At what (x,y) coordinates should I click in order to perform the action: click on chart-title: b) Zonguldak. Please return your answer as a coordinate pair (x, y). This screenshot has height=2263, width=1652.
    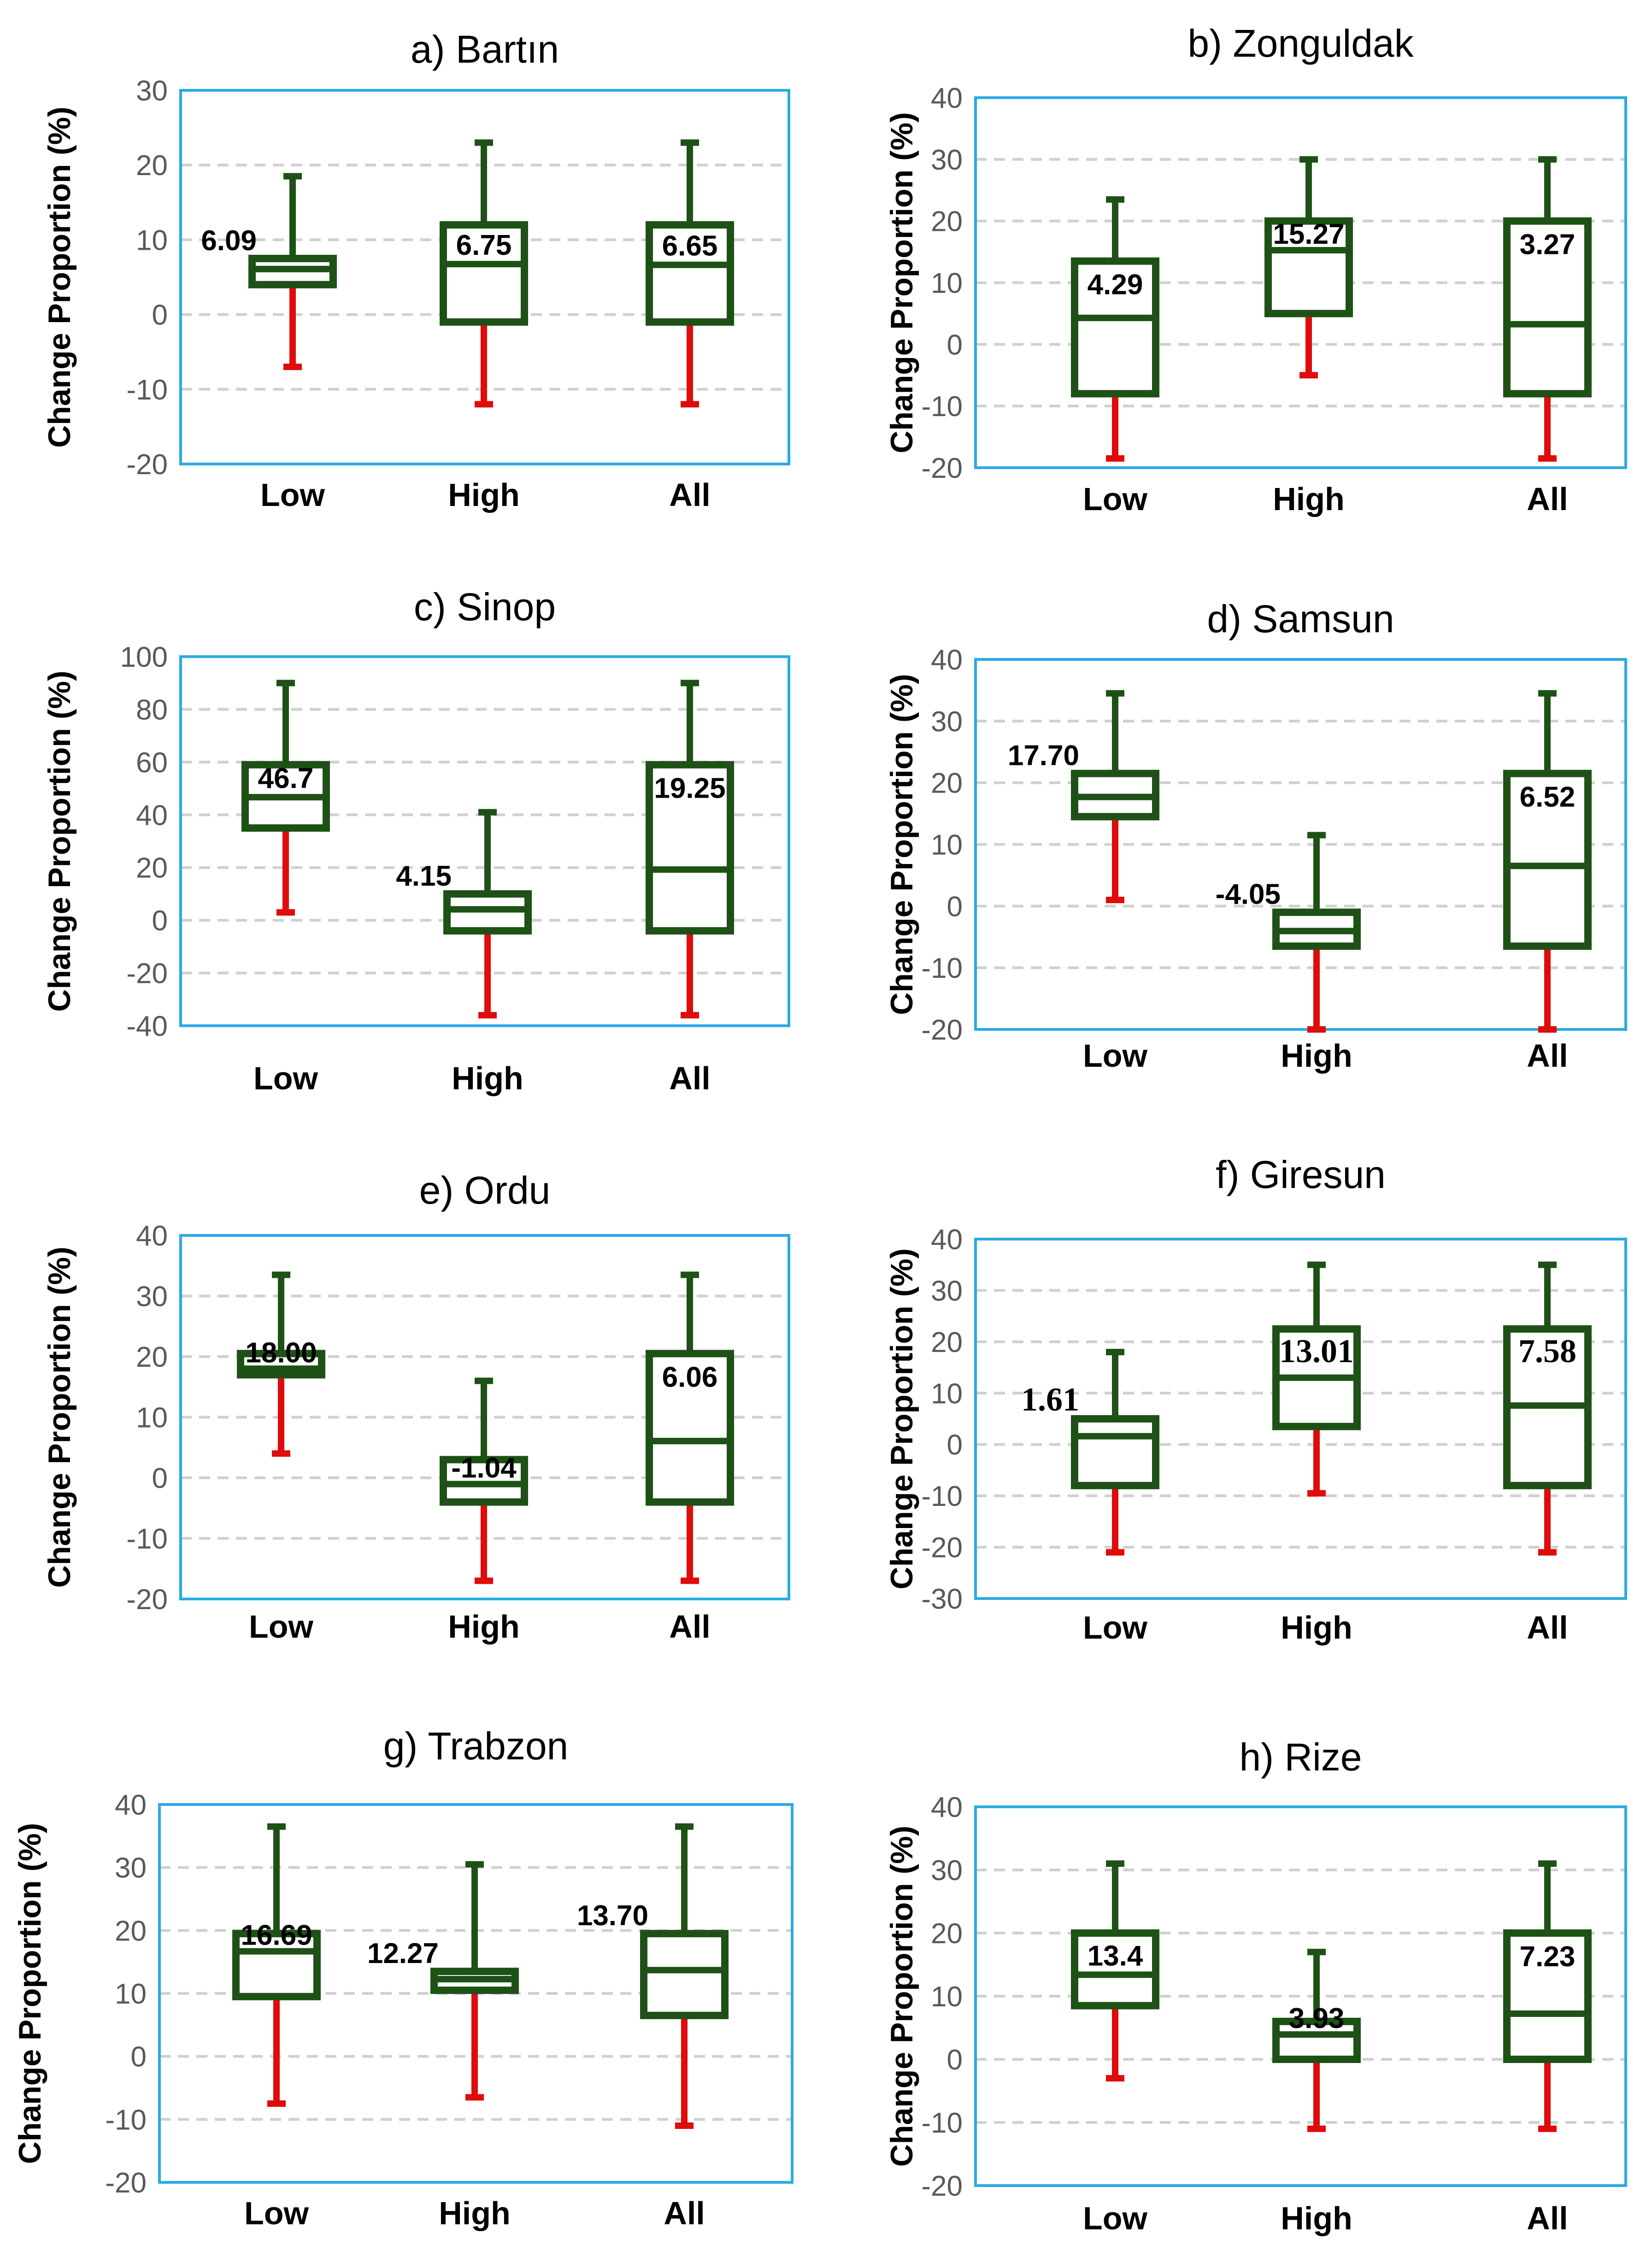
    Looking at the image, I should click on (1301, 44).